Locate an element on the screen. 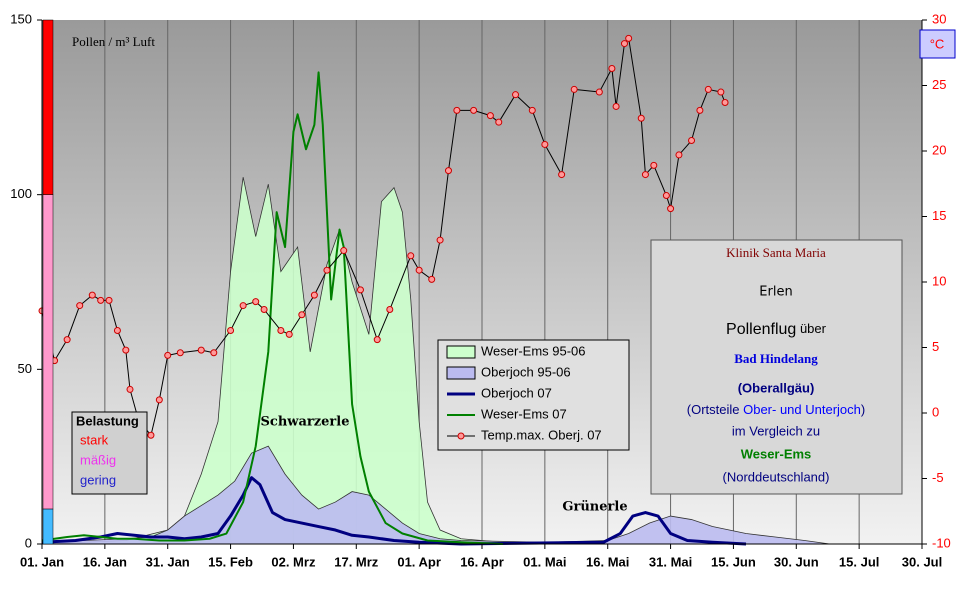 Image resolution: width=970 pixels, height=604 pixels. info-compare: im Vergleich zu is located at coordinates (776, 430).